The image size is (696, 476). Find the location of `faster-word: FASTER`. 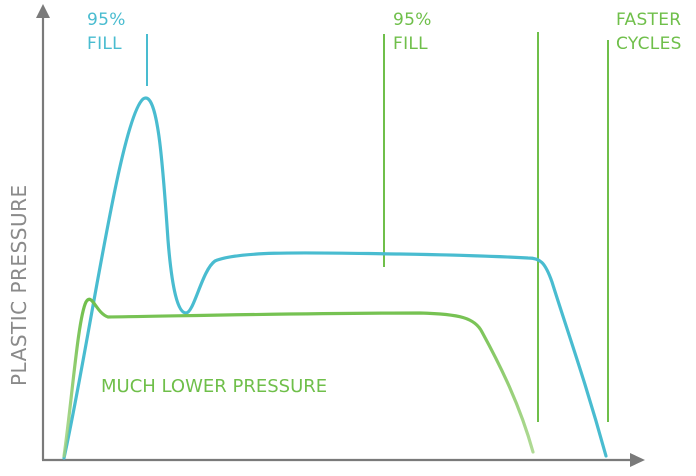

faster-word: FASTER is located at coordinates (648, 20).